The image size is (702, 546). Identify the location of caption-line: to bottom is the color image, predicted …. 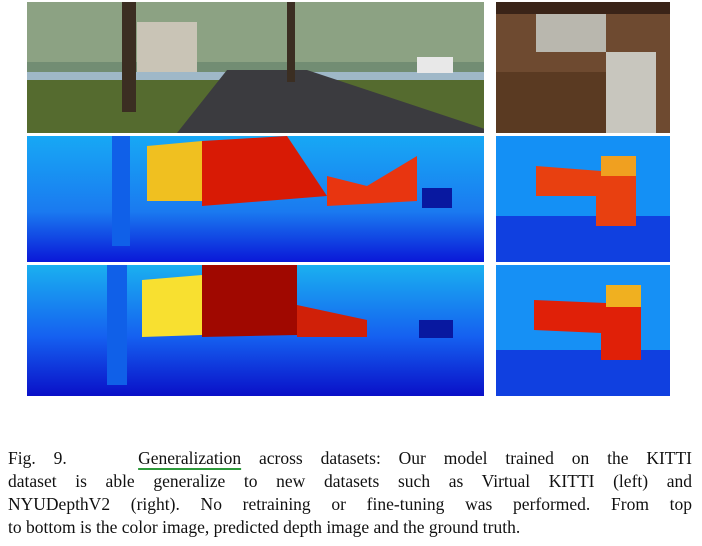
(264, 527).